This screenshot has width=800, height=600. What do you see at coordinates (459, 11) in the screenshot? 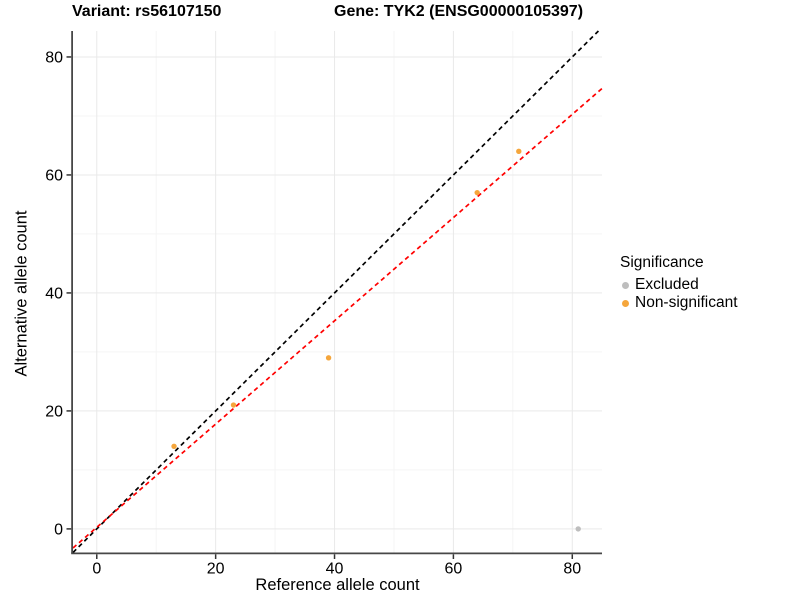
I see `plot-title-gene: Gene: TYK2 (ENSG00000105397)` at bounding box center [459, 11].